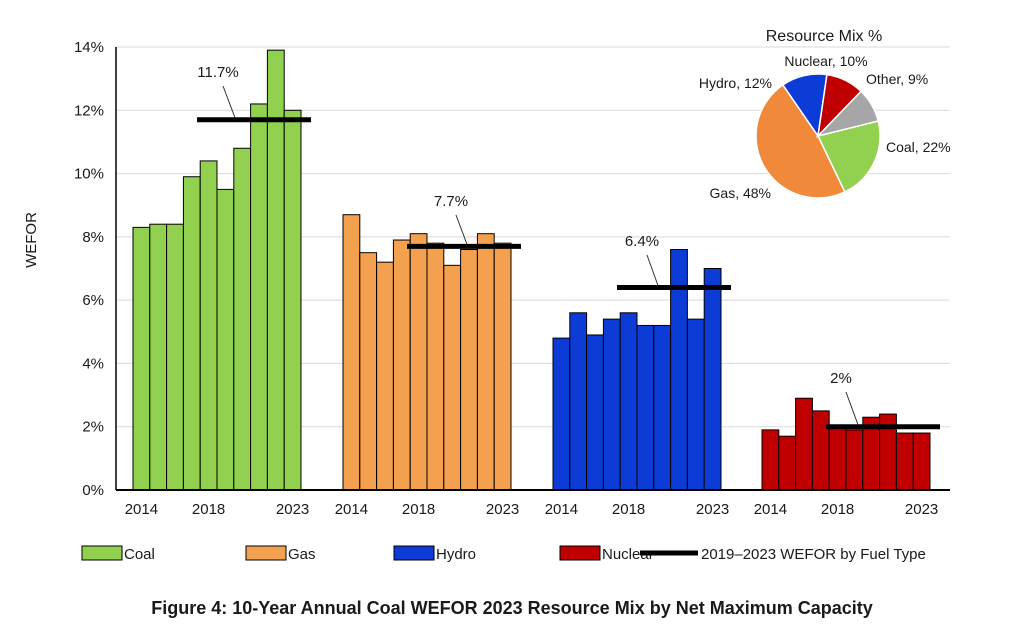  Describe the element at coordinates (451, 201) in the screenshot. I see `avg-label-gas: 7.7%` at that location.